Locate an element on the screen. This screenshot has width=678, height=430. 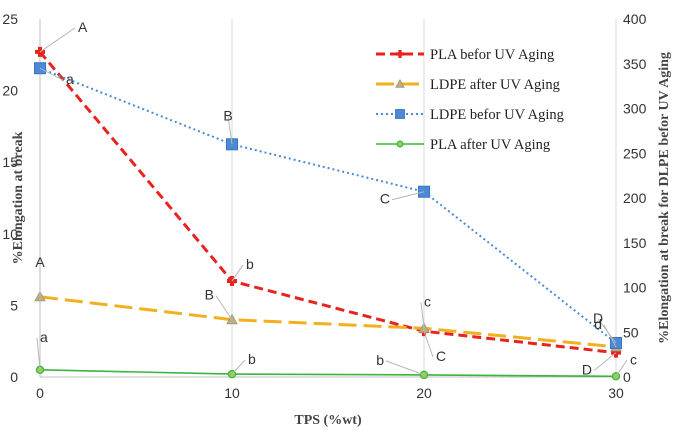
legend-label: PLA after UV Aging is located at coordinates (490, 145).